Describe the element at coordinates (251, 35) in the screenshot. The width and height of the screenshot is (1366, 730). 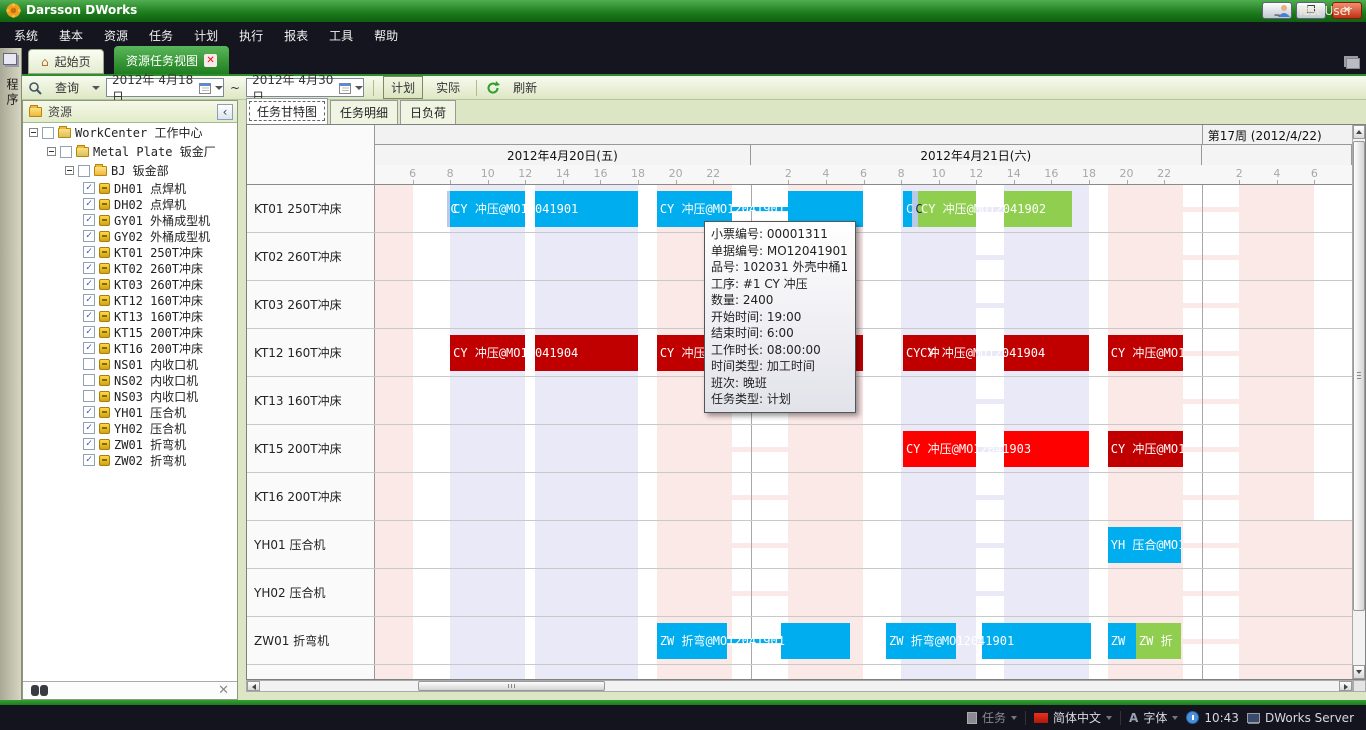
I see `menu-item-执行: 执行` at that location.